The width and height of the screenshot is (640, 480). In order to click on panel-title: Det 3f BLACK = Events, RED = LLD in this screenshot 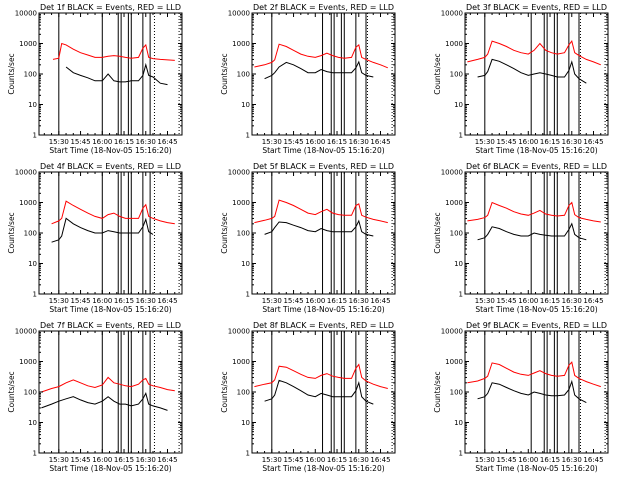, I will do `click(536, 7)`.